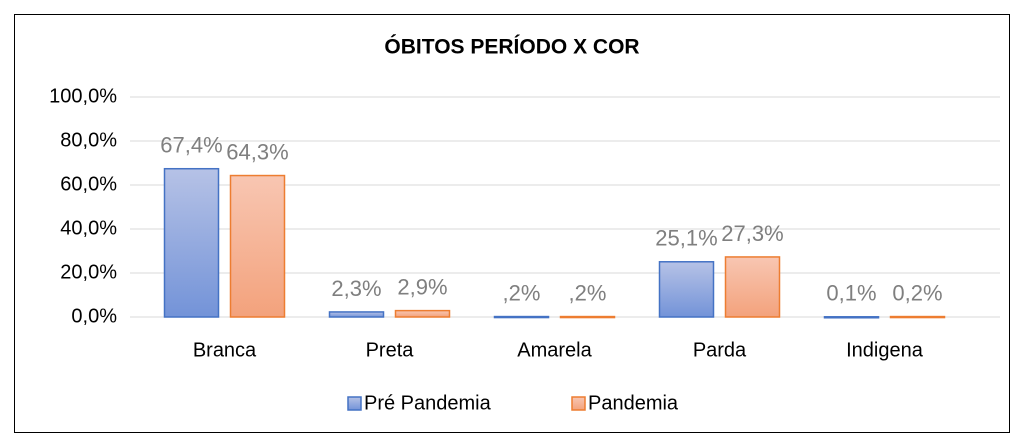 The width and height of the screenshot is (1016, 434). I want to click on x-tick-label: Branca, so click(225, 350).